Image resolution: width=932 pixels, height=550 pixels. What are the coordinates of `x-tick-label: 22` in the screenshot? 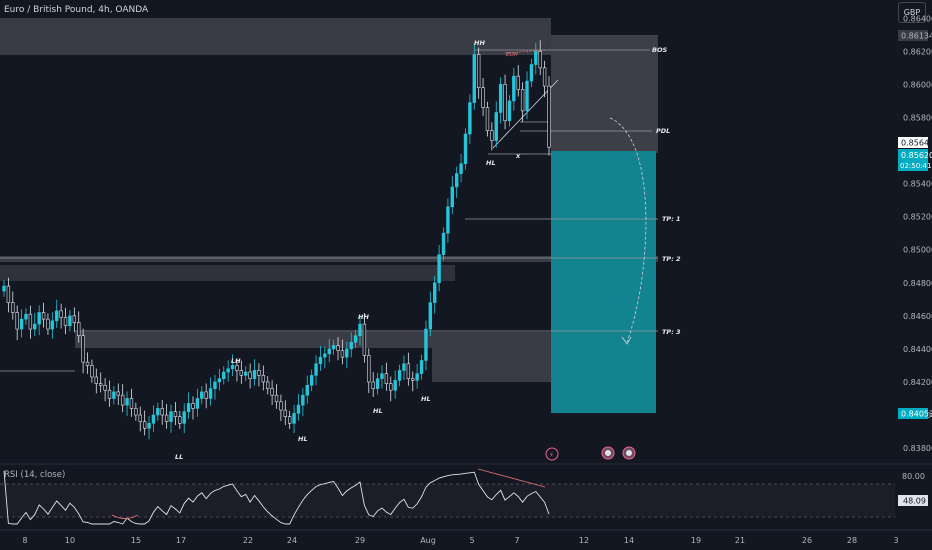 It's located at (248, 540).